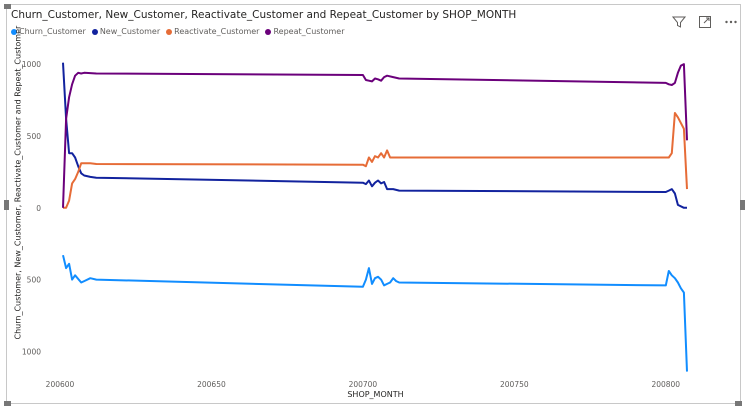  I want to click on resize-handle-right, so click(742, 205).